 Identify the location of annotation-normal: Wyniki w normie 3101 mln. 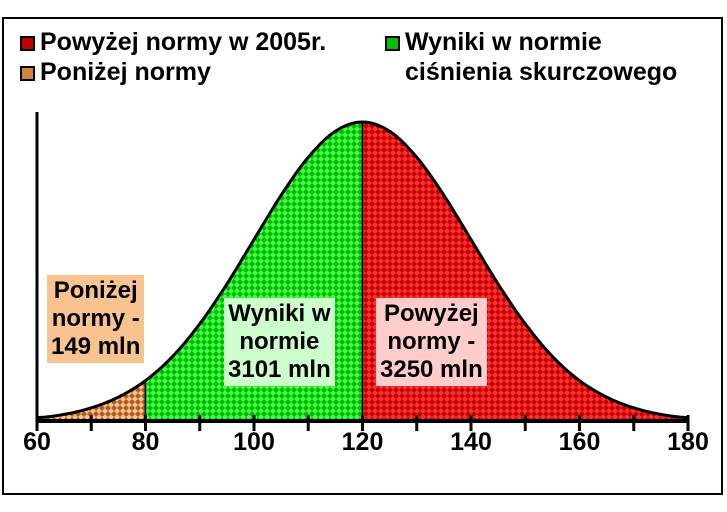
(279, 342).